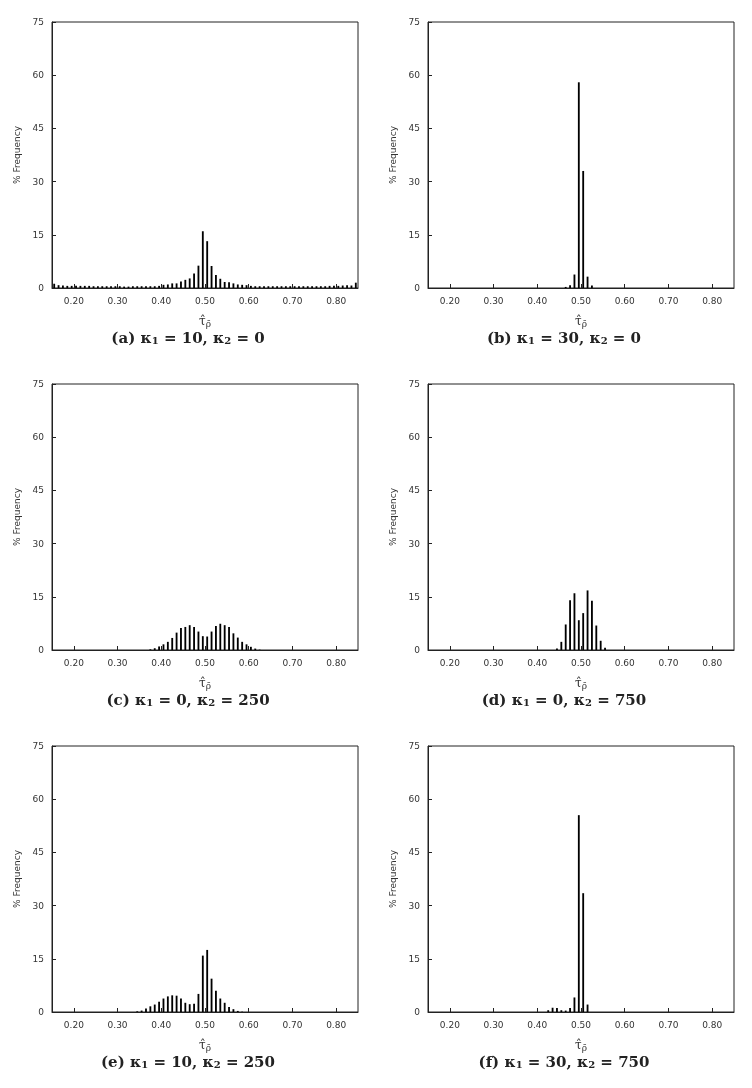 This screenshot has height=1088, width=752. I want to click on text: (a) κ1 = 10, κ2 = 0, so click(188, 337).